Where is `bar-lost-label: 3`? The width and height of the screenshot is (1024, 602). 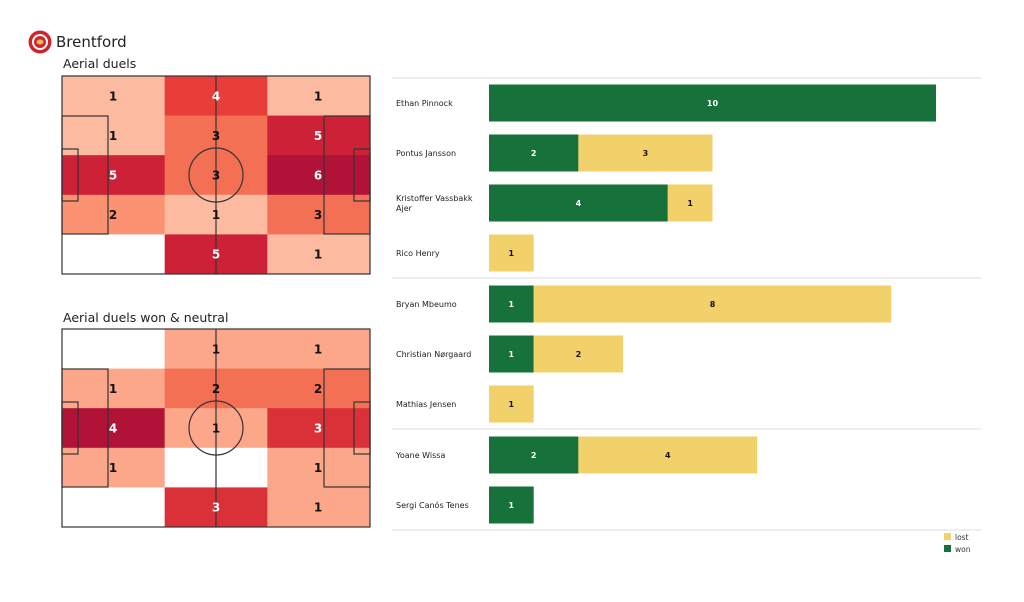 bar-lost-label: 3 is located at coordinates (646, 153).